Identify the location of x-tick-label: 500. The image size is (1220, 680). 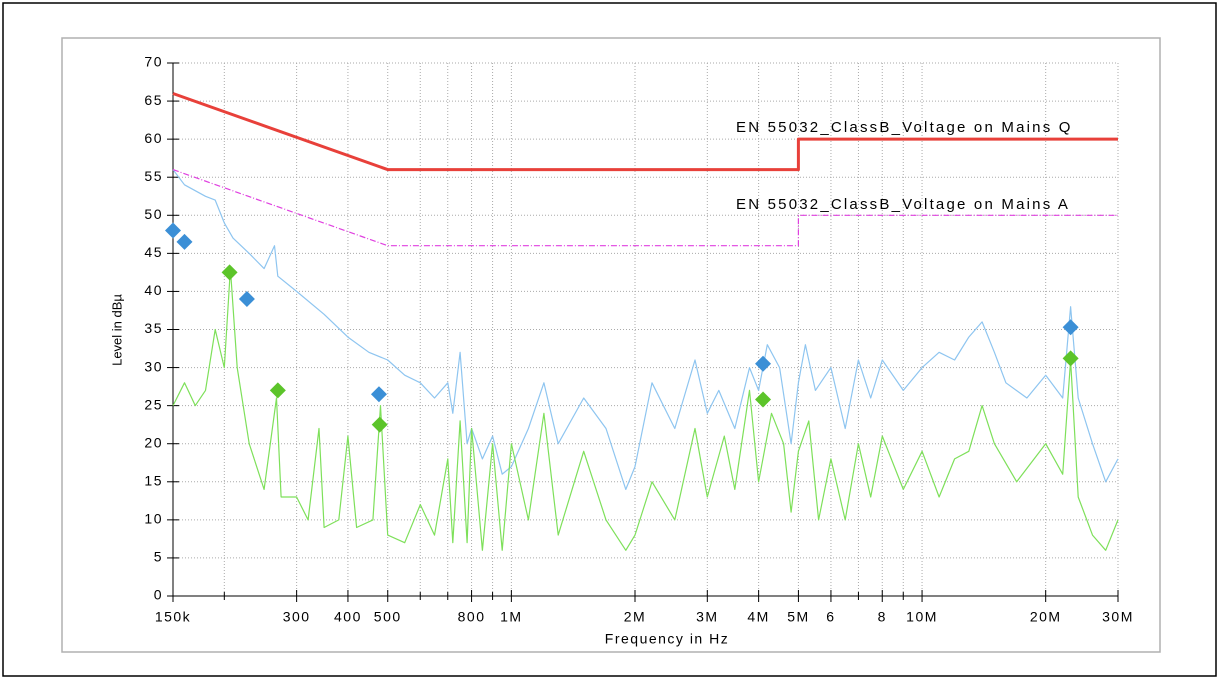
(388, 617).